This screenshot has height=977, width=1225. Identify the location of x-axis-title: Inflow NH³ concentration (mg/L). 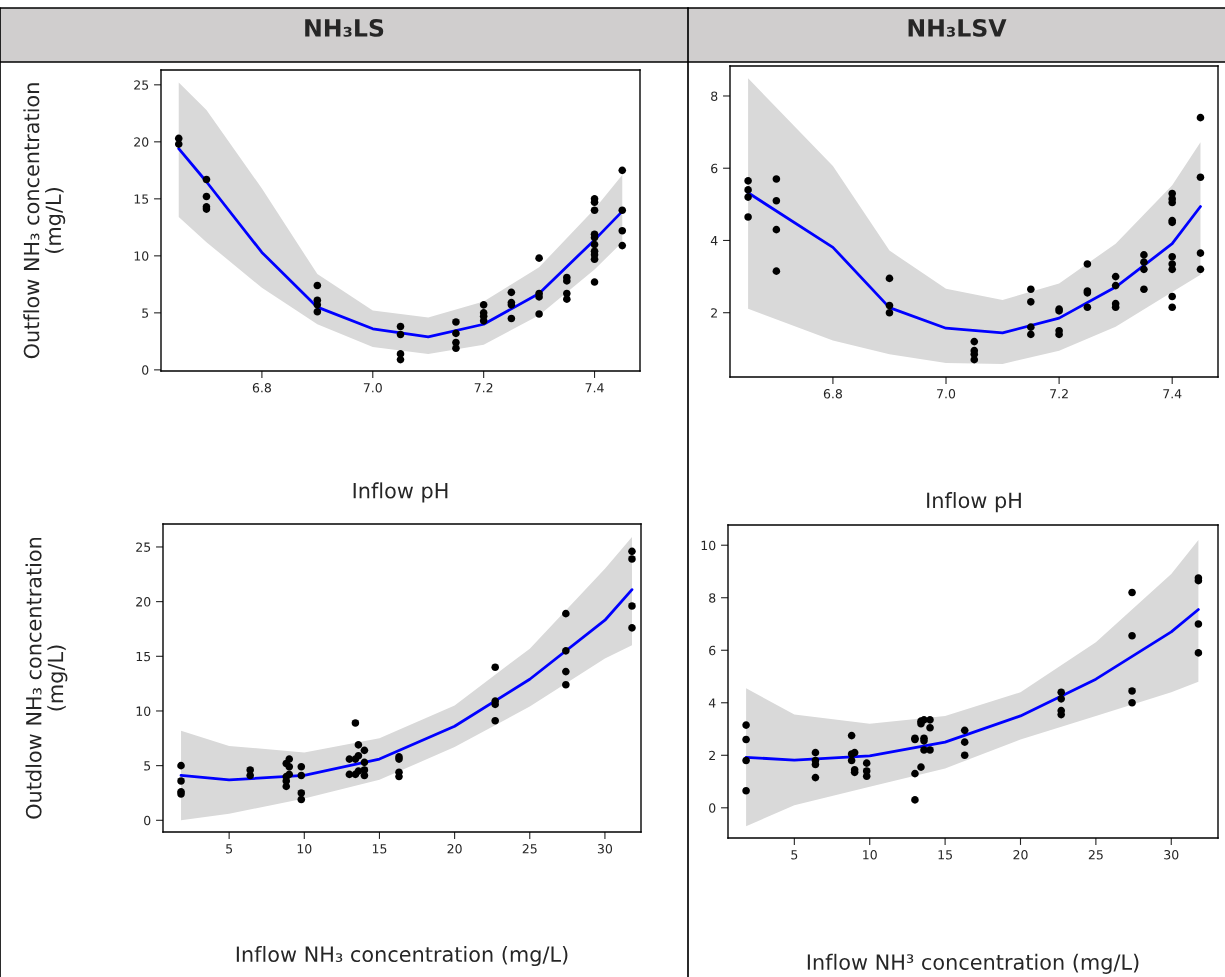
(973, 963).